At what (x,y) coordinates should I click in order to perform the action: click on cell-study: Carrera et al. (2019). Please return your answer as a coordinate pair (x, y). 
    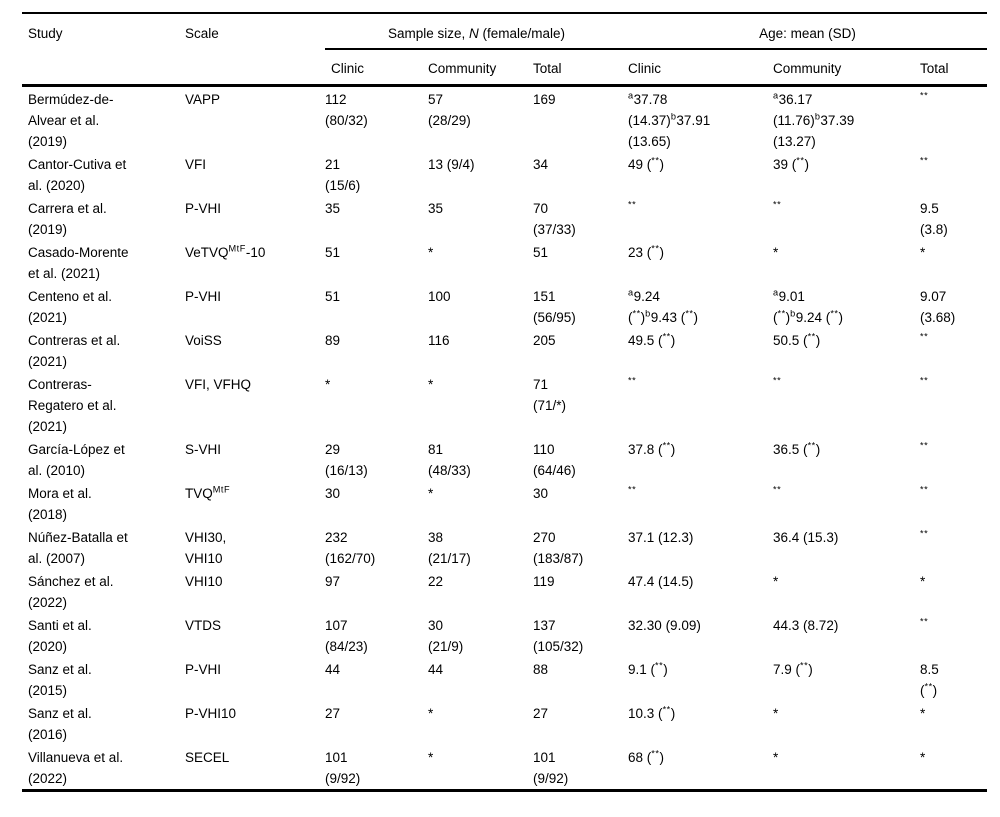
    Looking at the image, I should click on (67, 219).